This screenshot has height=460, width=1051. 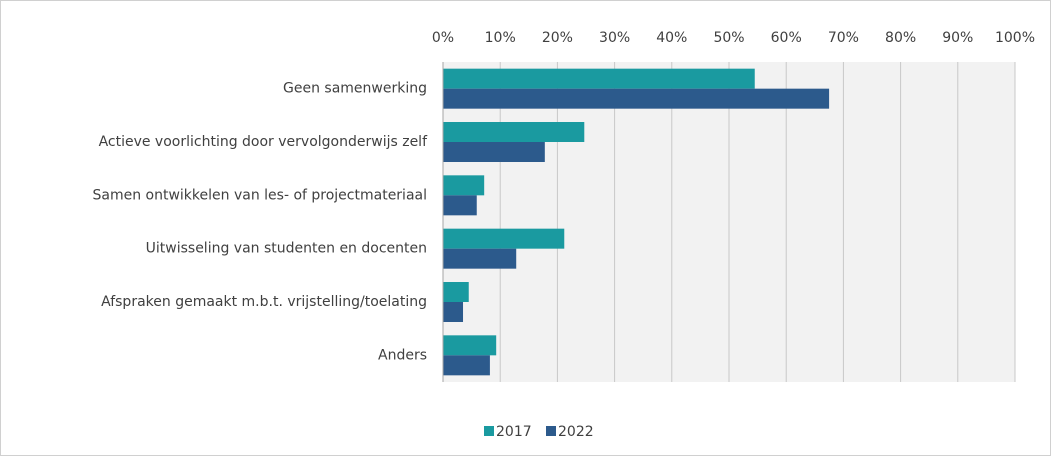 I want to click on y-tick-label: Anders, so click(x=402, y=355).